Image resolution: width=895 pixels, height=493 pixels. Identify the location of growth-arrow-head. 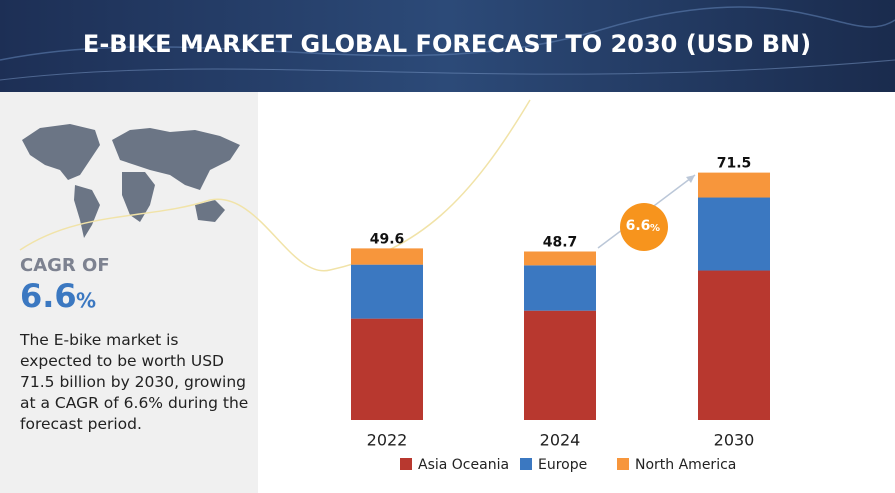
(690, 179).